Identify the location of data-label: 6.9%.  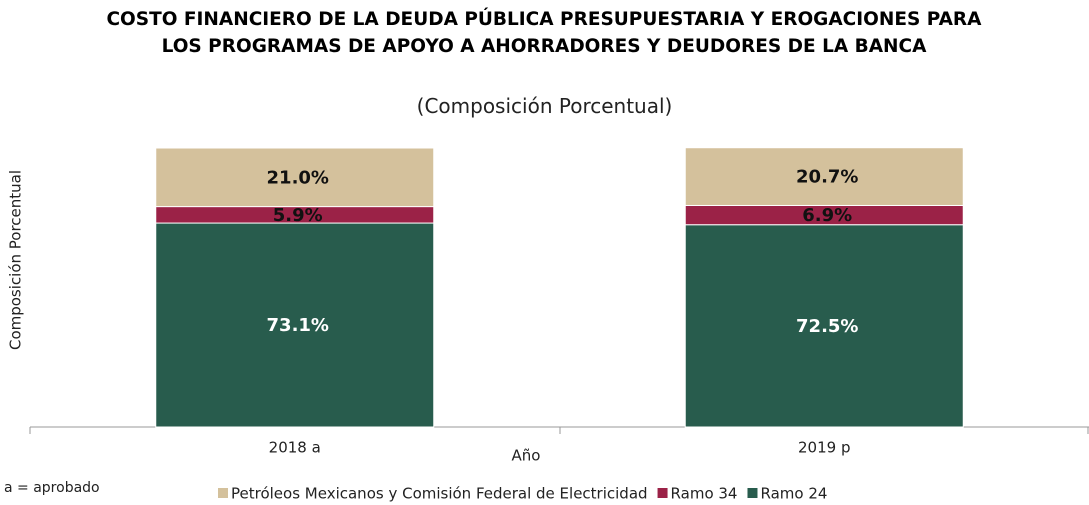
(827, 215).